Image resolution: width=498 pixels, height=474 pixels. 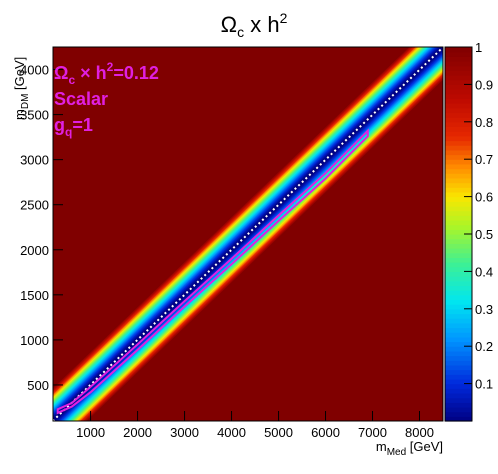 I want to click on z-tick-label: 0.4, so click(x=484, y=271).